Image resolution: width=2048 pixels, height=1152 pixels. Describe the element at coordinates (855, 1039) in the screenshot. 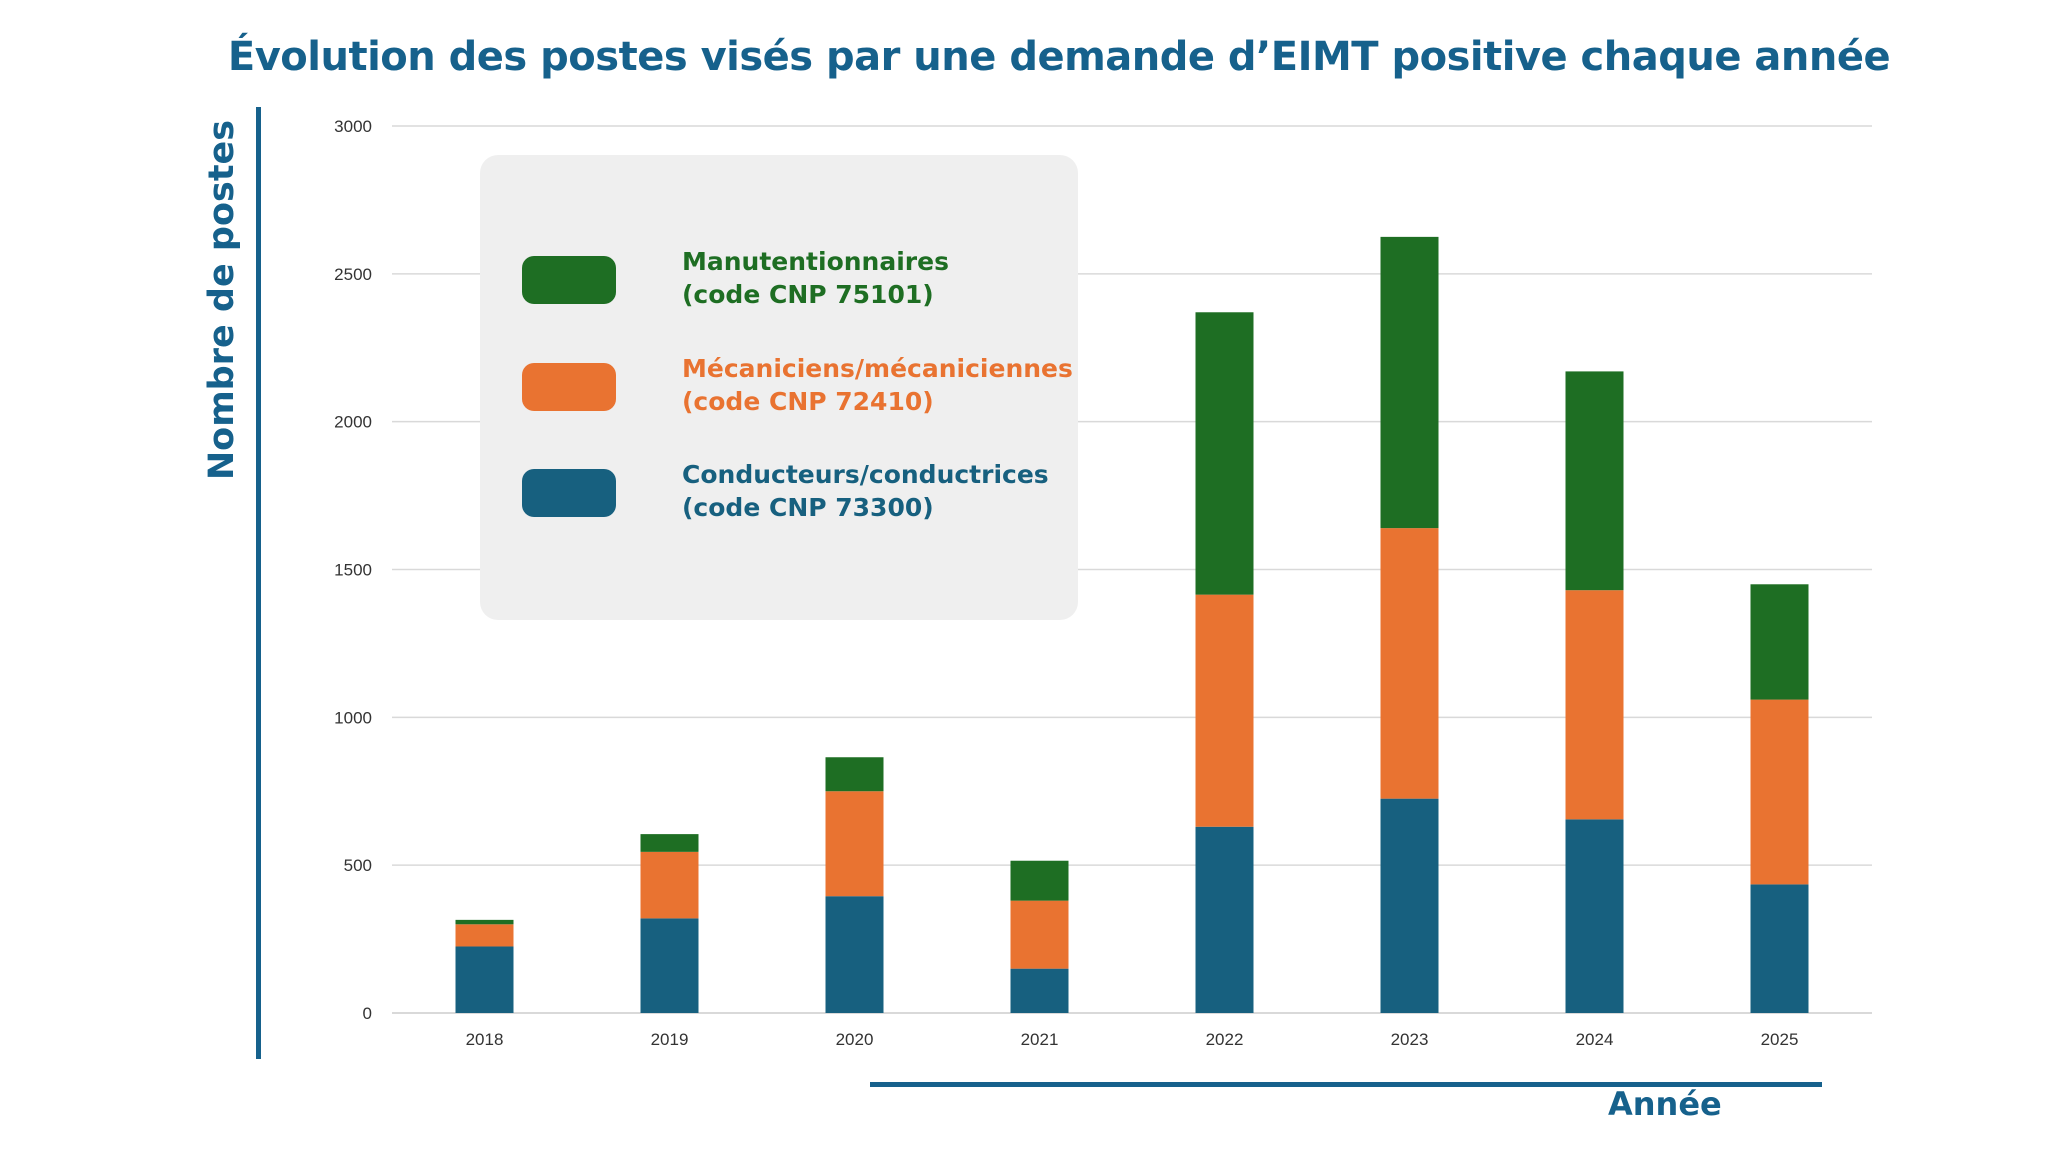

I see `x-tick-label: 2020` at that location.